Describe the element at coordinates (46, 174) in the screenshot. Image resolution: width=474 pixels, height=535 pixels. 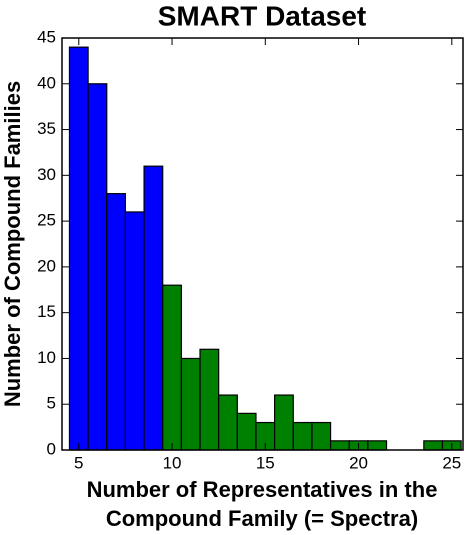
I see `y-tick-label: 30` at that location.